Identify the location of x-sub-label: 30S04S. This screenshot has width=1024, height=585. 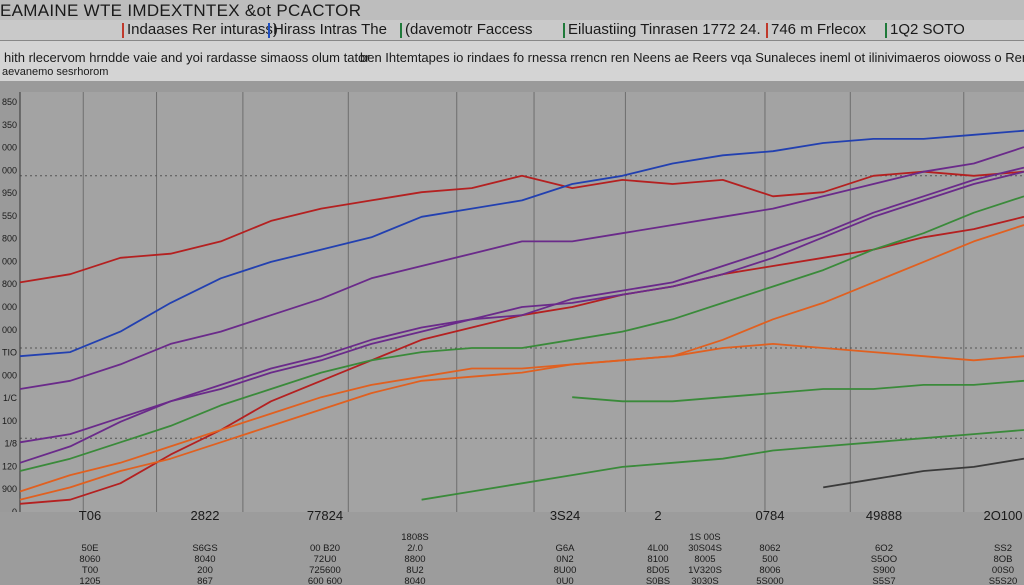
(705, 548).